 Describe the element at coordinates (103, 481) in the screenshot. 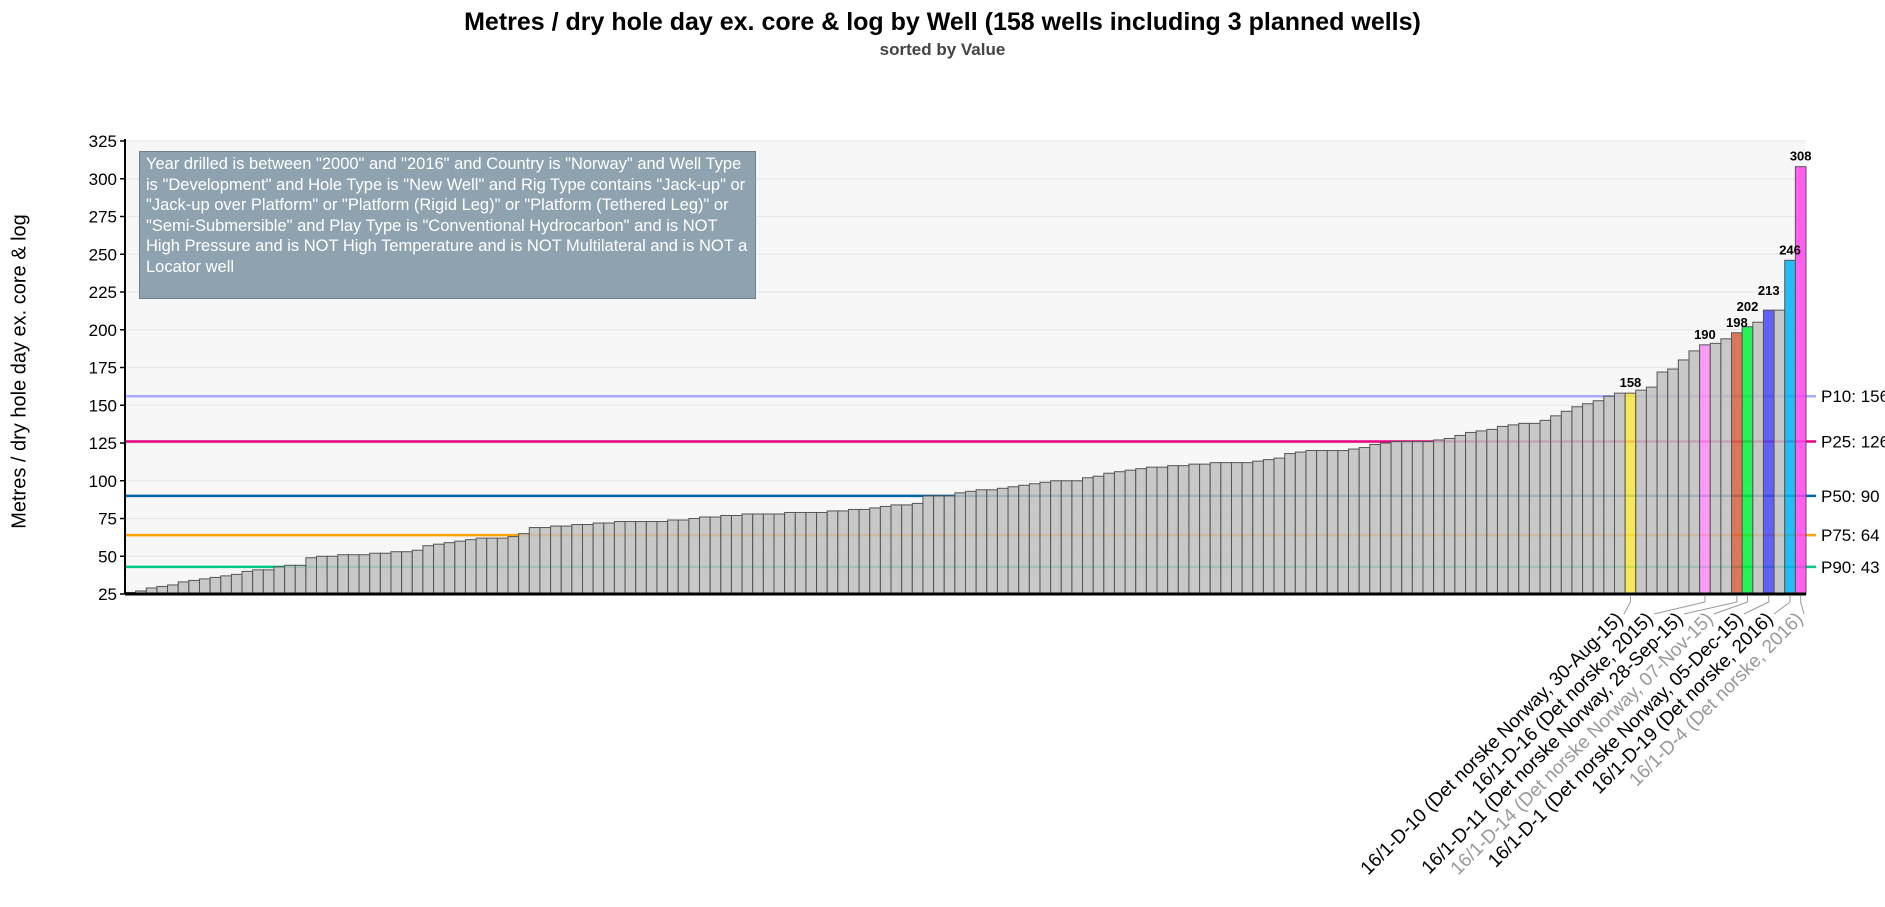

I see `y-tick-label: 100` at that location.